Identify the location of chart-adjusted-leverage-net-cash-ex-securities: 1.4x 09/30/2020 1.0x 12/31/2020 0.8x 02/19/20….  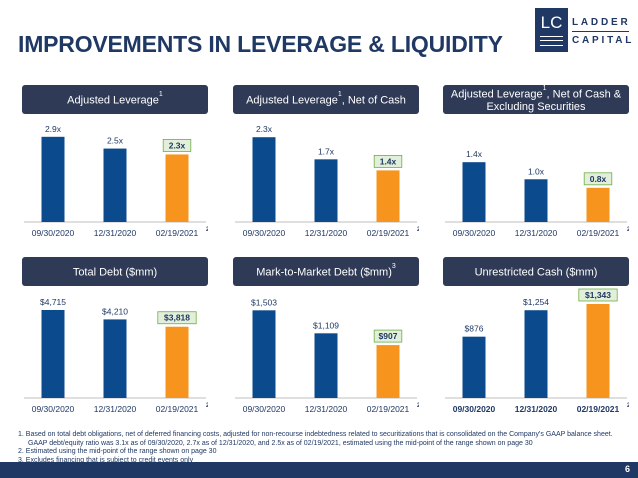
(537, 193).